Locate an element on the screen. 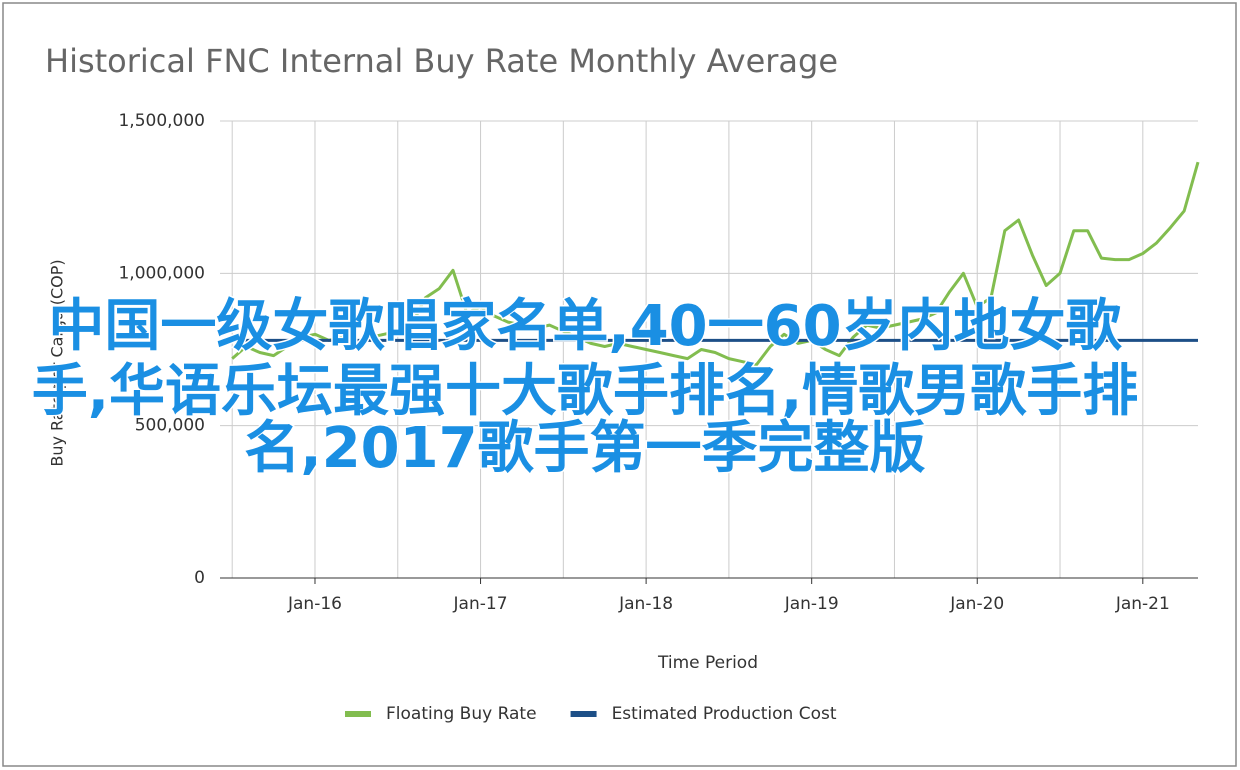 The height and width of the screenshot is (770, 1240). y-tick-label: 1,000,000 is located at coordinates (161, 273).